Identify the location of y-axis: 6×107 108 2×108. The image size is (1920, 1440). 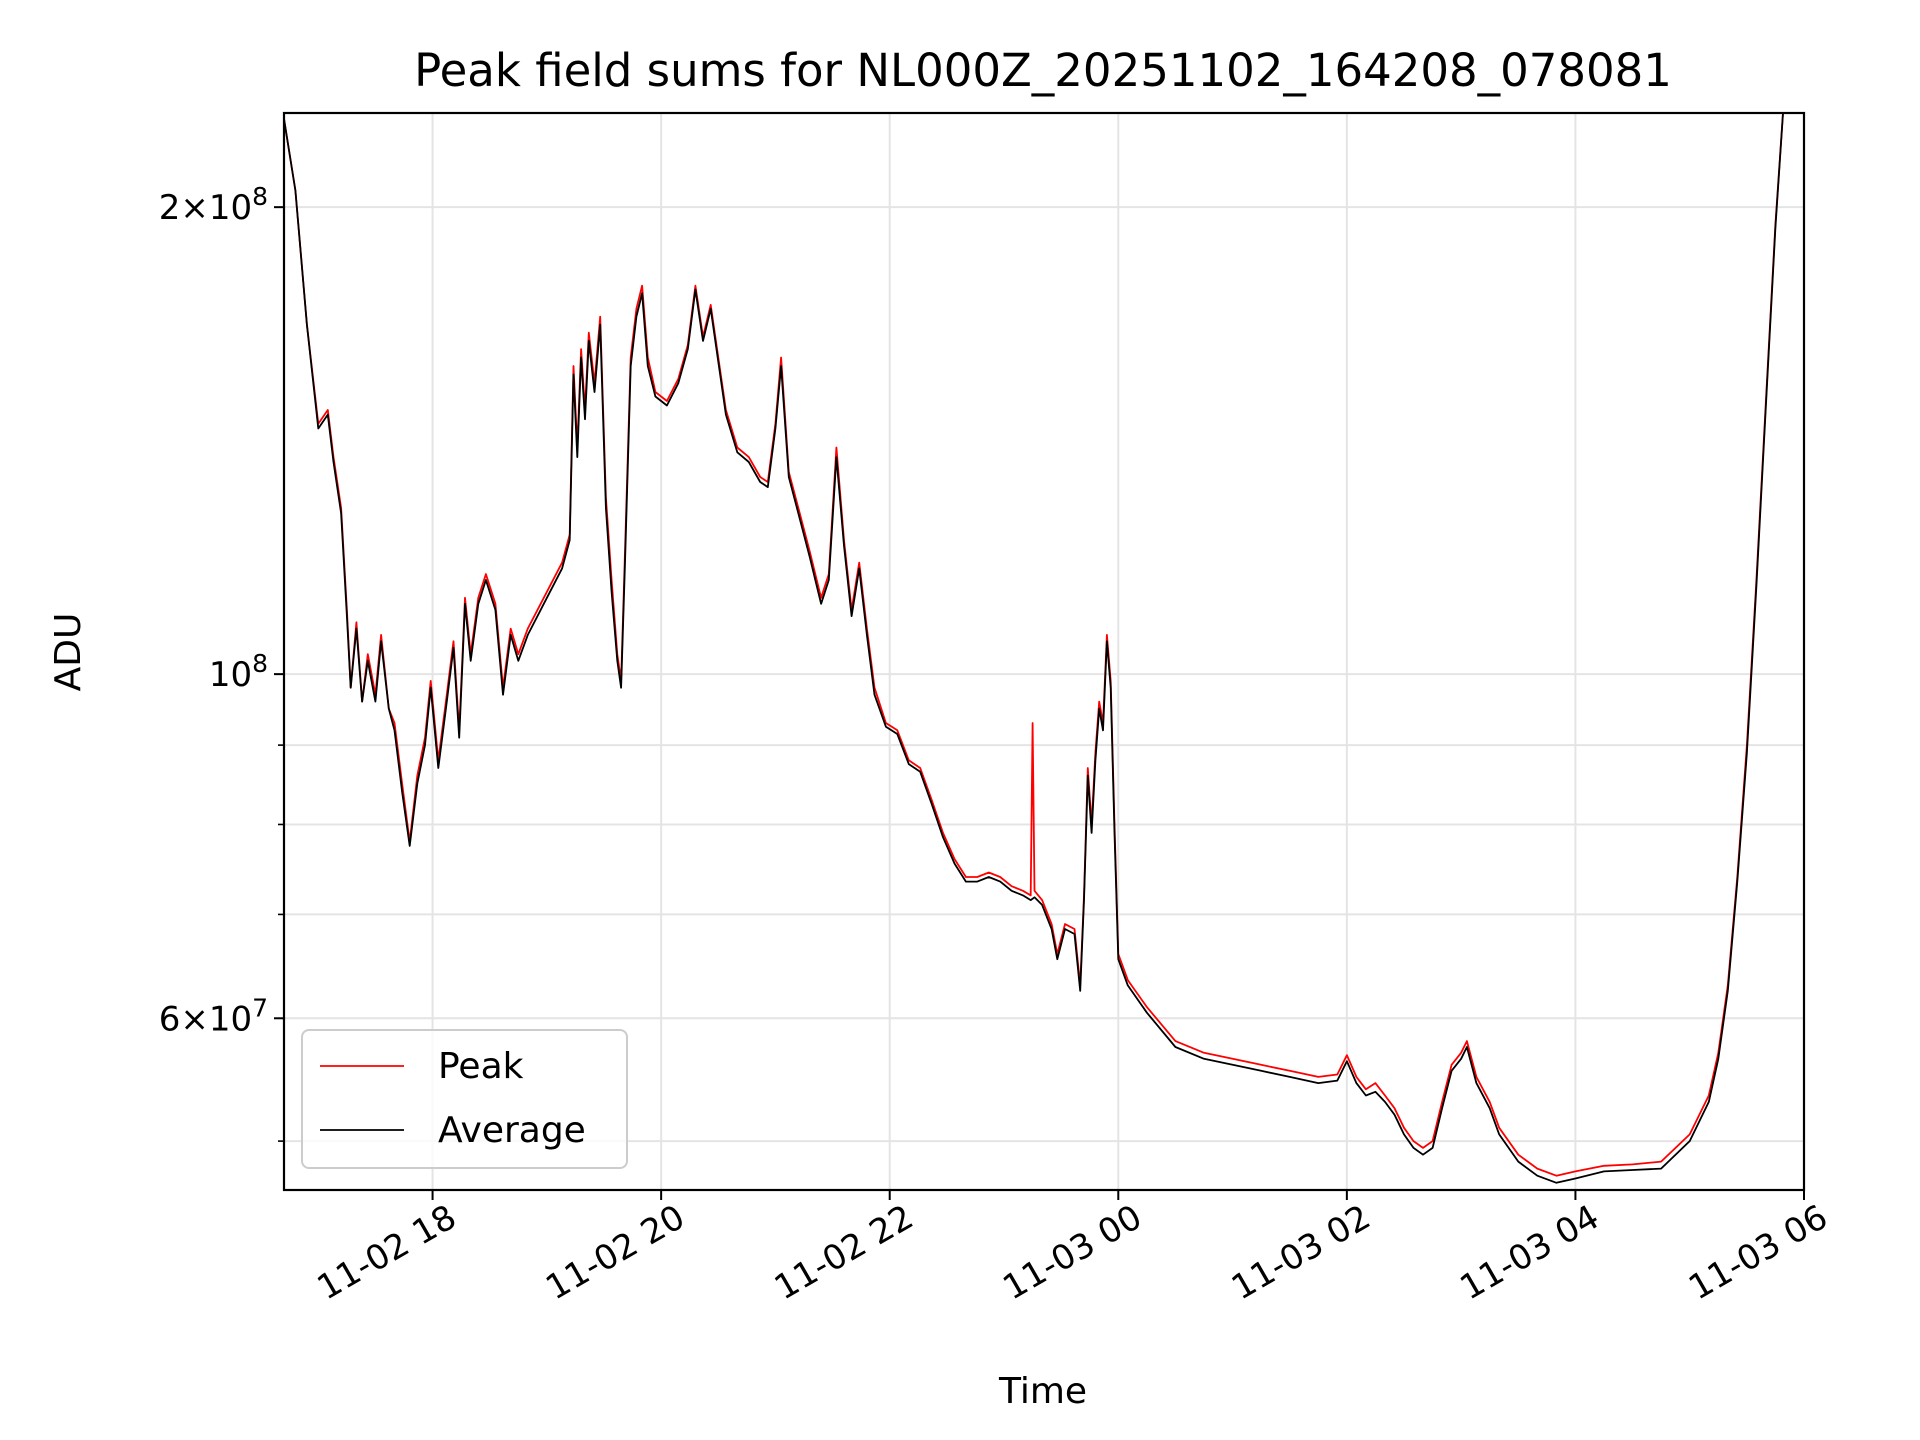
(221, 662).